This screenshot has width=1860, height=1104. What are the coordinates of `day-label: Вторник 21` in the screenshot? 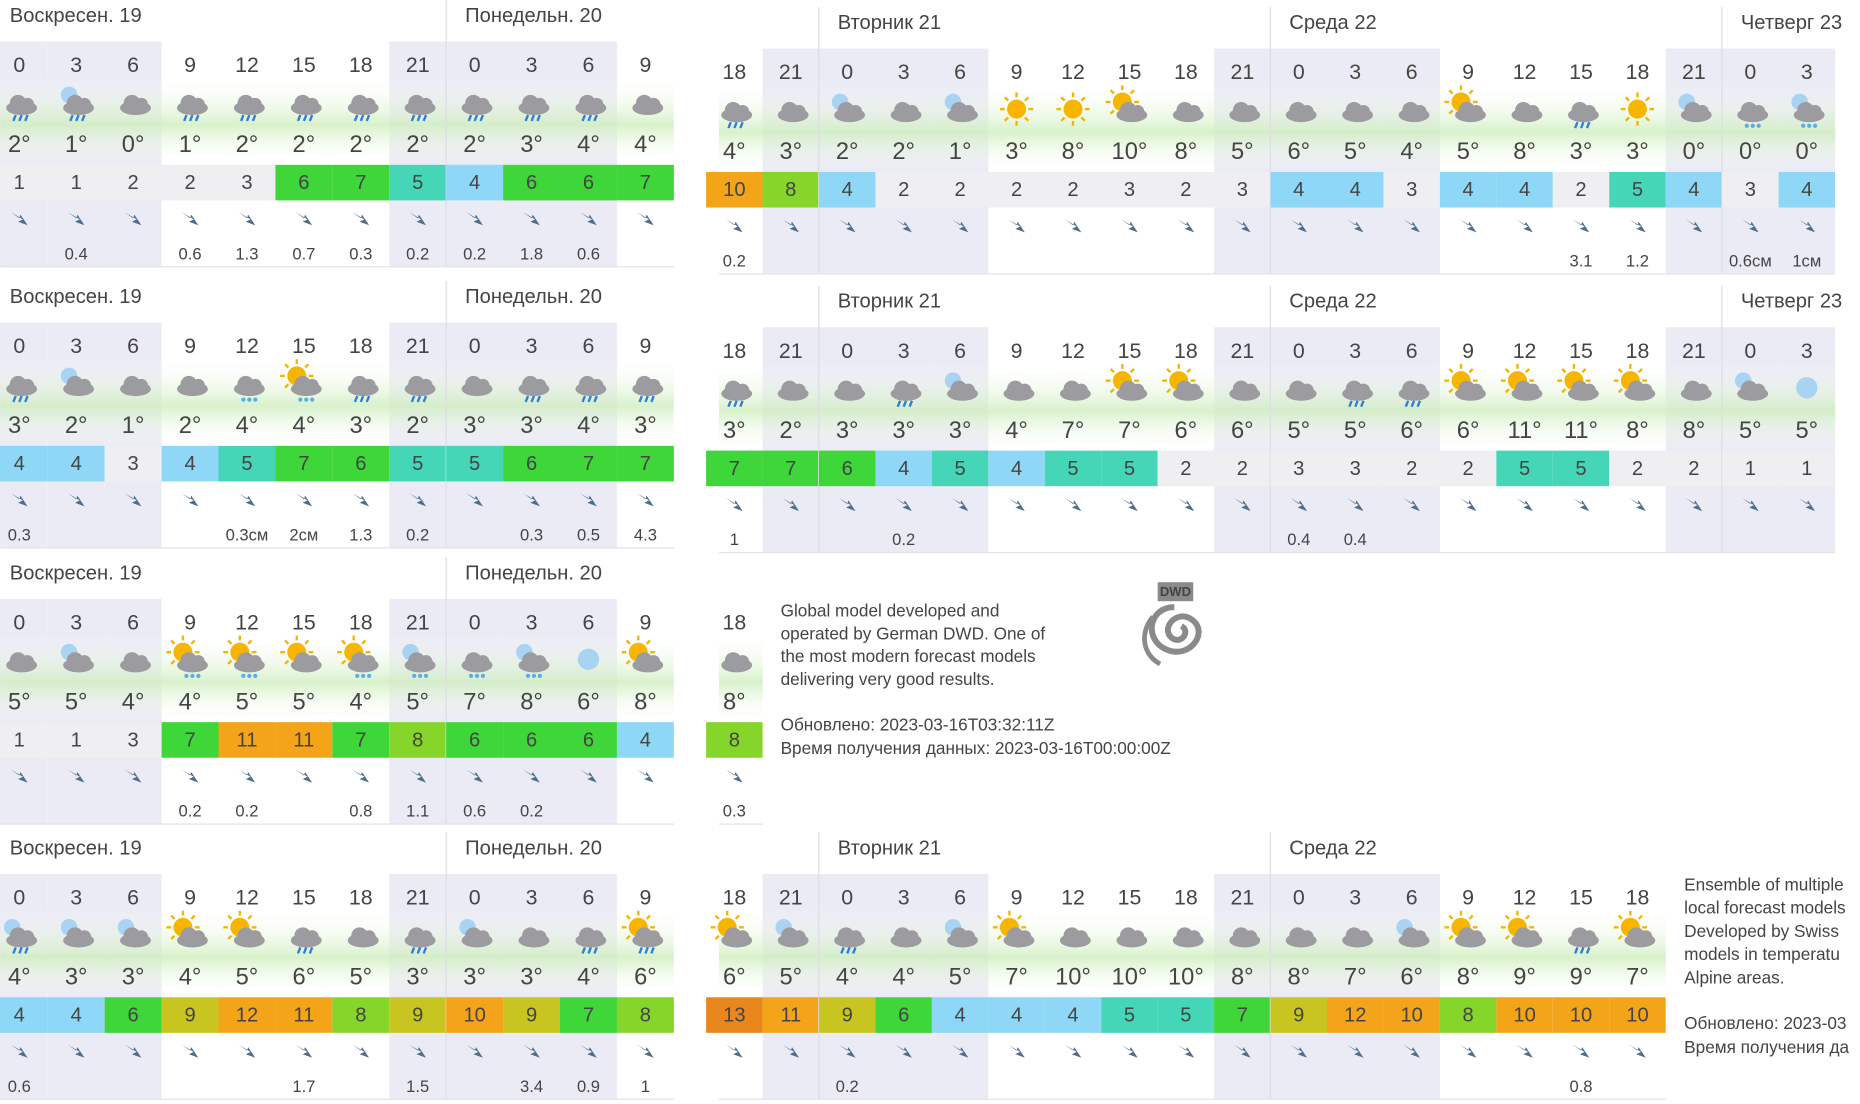 It's located at (889, 848).